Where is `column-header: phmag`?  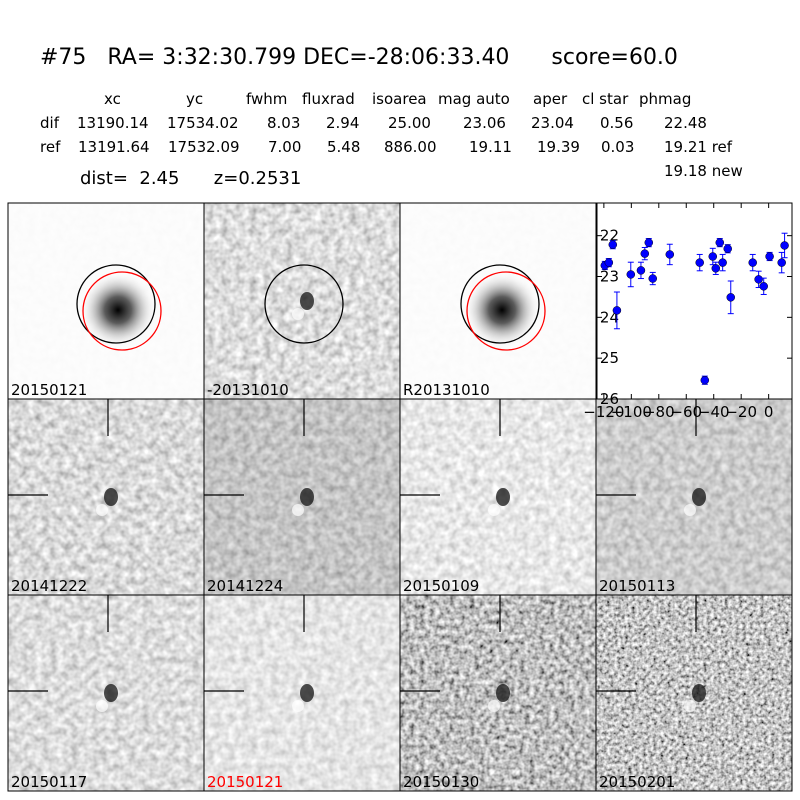 column-header: phmag is located at coordinates (665, 99).